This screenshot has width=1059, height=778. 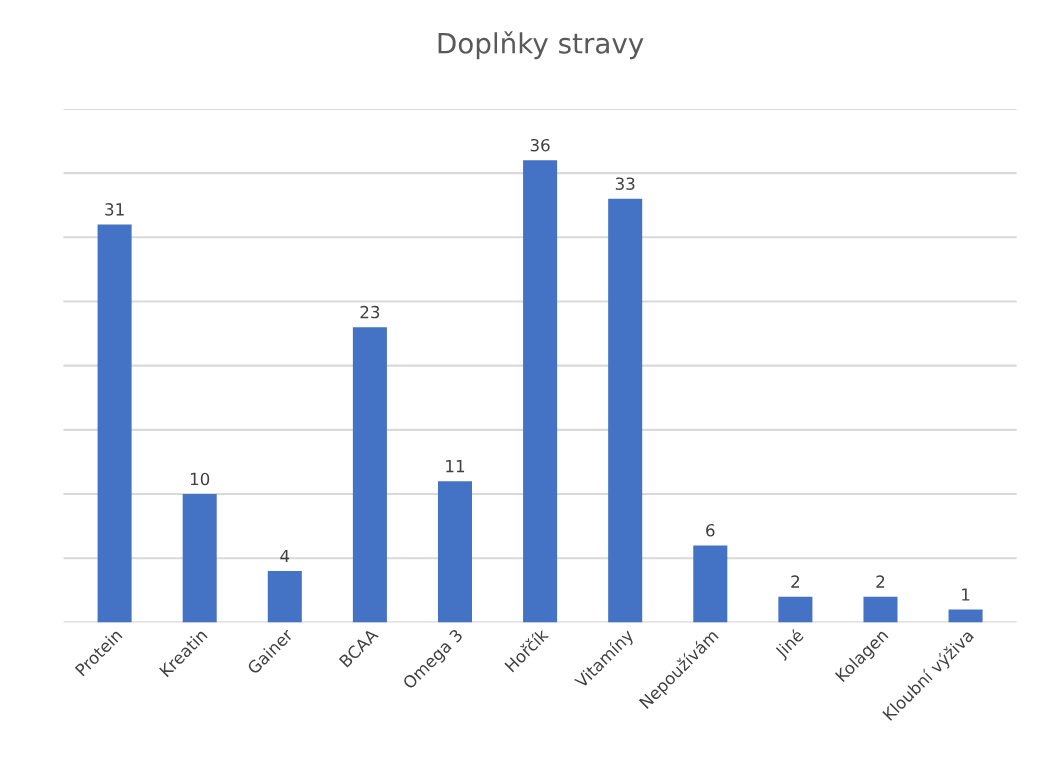 I want to click on data-label: 33, so click(x=625, y=183).